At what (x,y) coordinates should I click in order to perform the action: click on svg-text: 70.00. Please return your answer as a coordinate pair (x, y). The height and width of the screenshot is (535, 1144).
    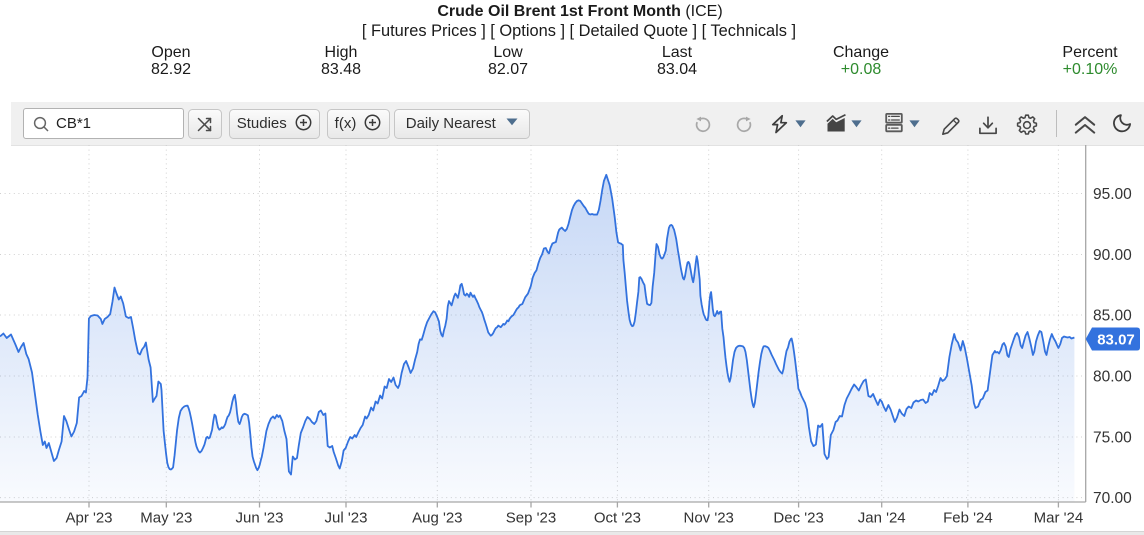
    Looking at the image, I should click on (1112, 498).